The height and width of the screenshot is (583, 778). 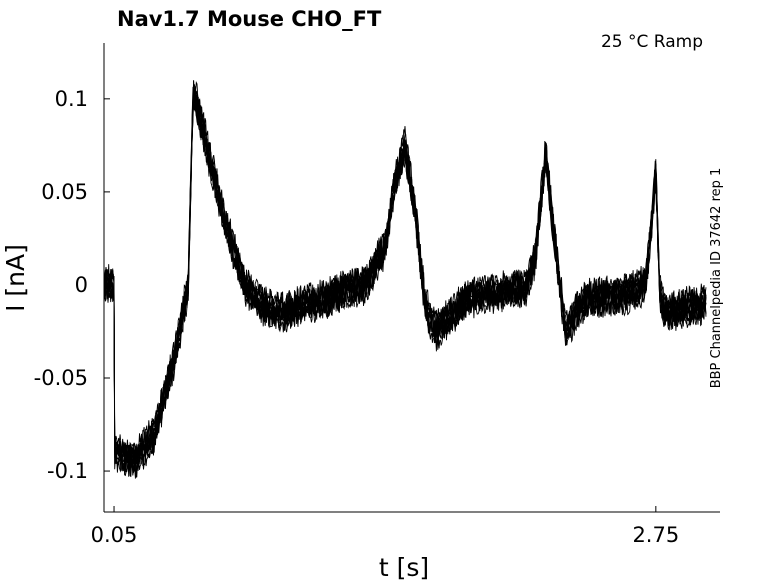 I want to click on y-axis-label: I [nA], so click(x=15, y=278).